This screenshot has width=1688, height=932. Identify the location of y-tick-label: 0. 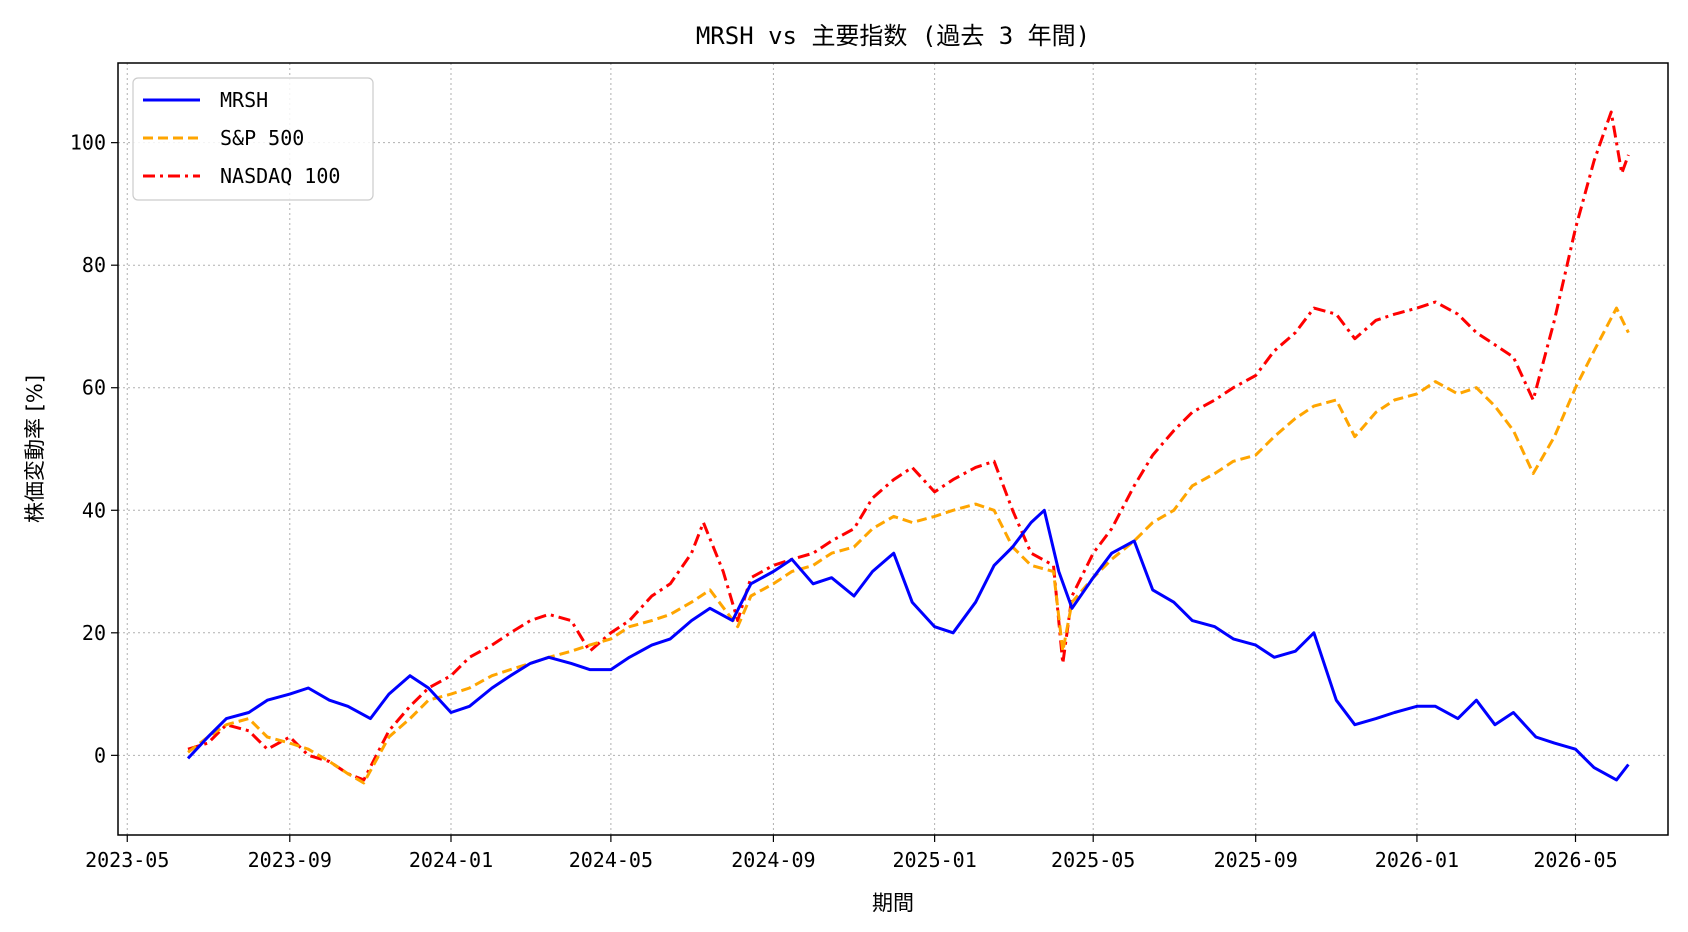
(100, 755).